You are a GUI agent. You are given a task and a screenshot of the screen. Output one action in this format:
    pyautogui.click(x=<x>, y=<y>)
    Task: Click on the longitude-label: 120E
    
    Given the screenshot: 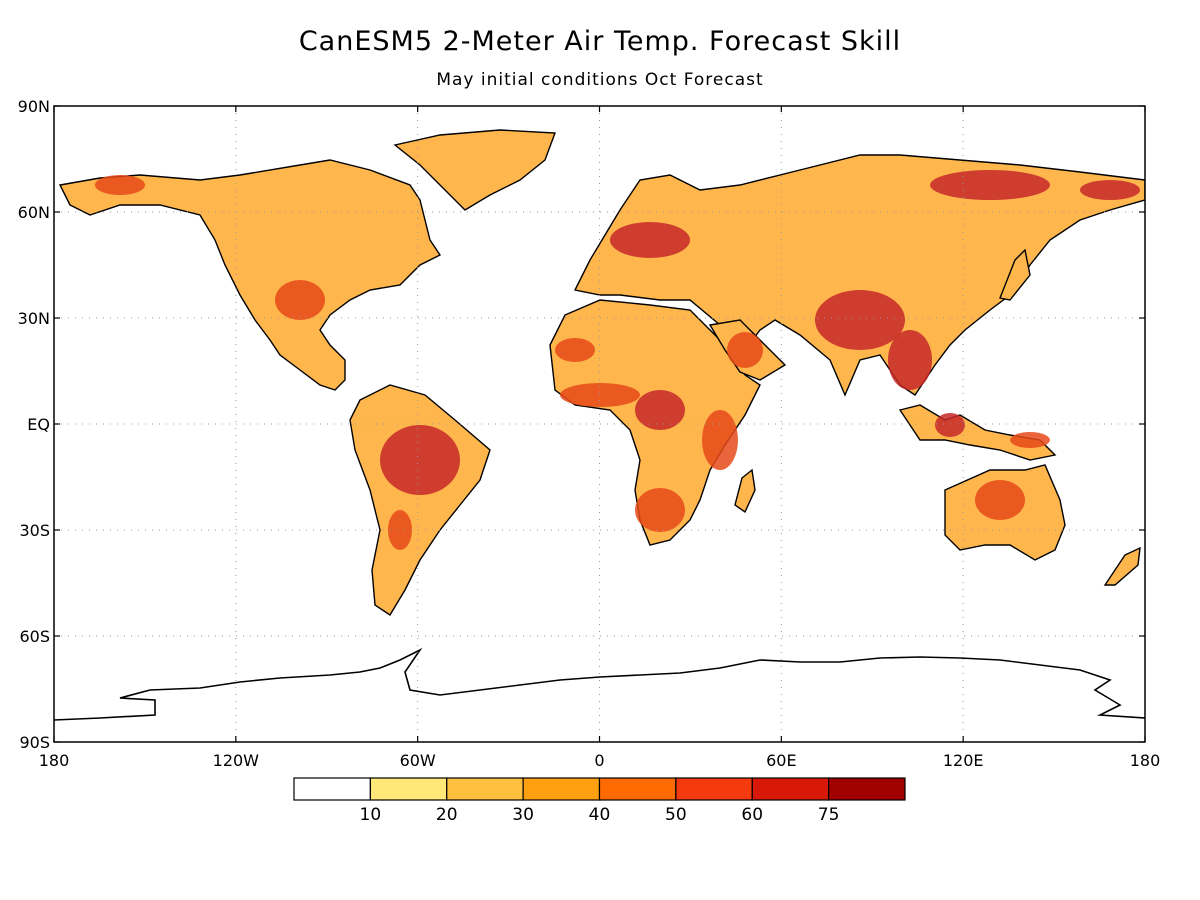 What is the action you would take?
    pyautogui.click(x=963, y=760)
    